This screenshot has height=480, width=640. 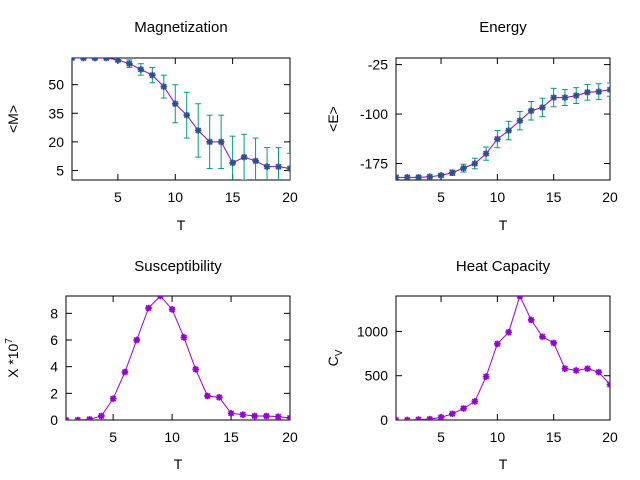 What do you see at coordinates (56, 113) in the screenshot?
I see `y-tick-label: 35` at bounding box center [56, 113].